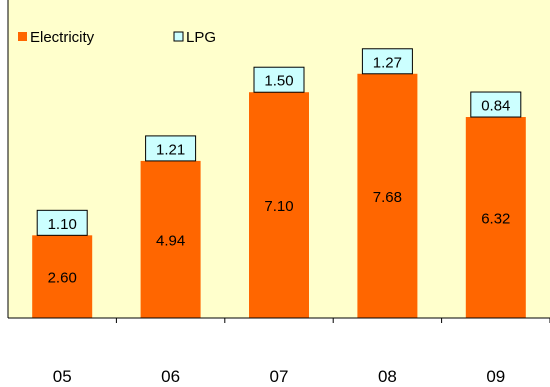  I want to click on x-tick-label-06: 06, so click(170, 376).